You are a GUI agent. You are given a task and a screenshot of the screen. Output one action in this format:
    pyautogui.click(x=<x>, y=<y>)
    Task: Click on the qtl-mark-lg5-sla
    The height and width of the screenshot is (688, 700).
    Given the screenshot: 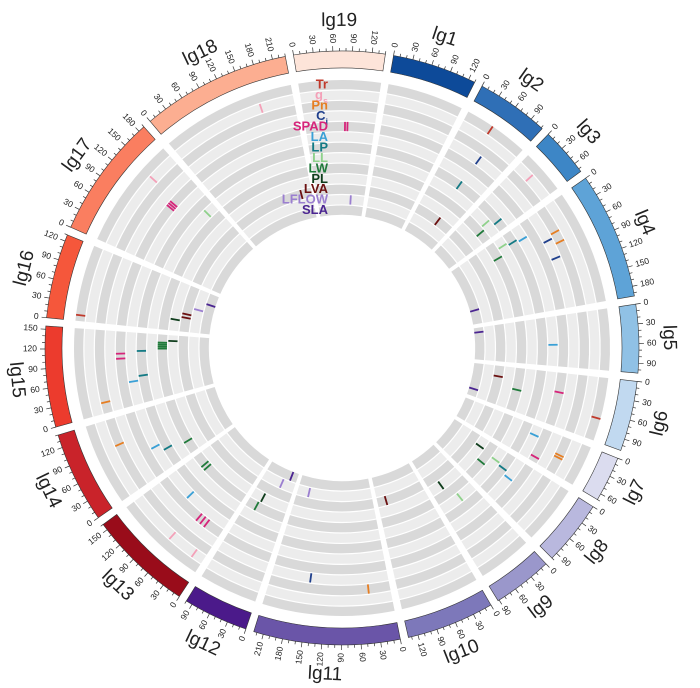 What is the action you would take?
    pyautogui.click(x=479, y=332)
    